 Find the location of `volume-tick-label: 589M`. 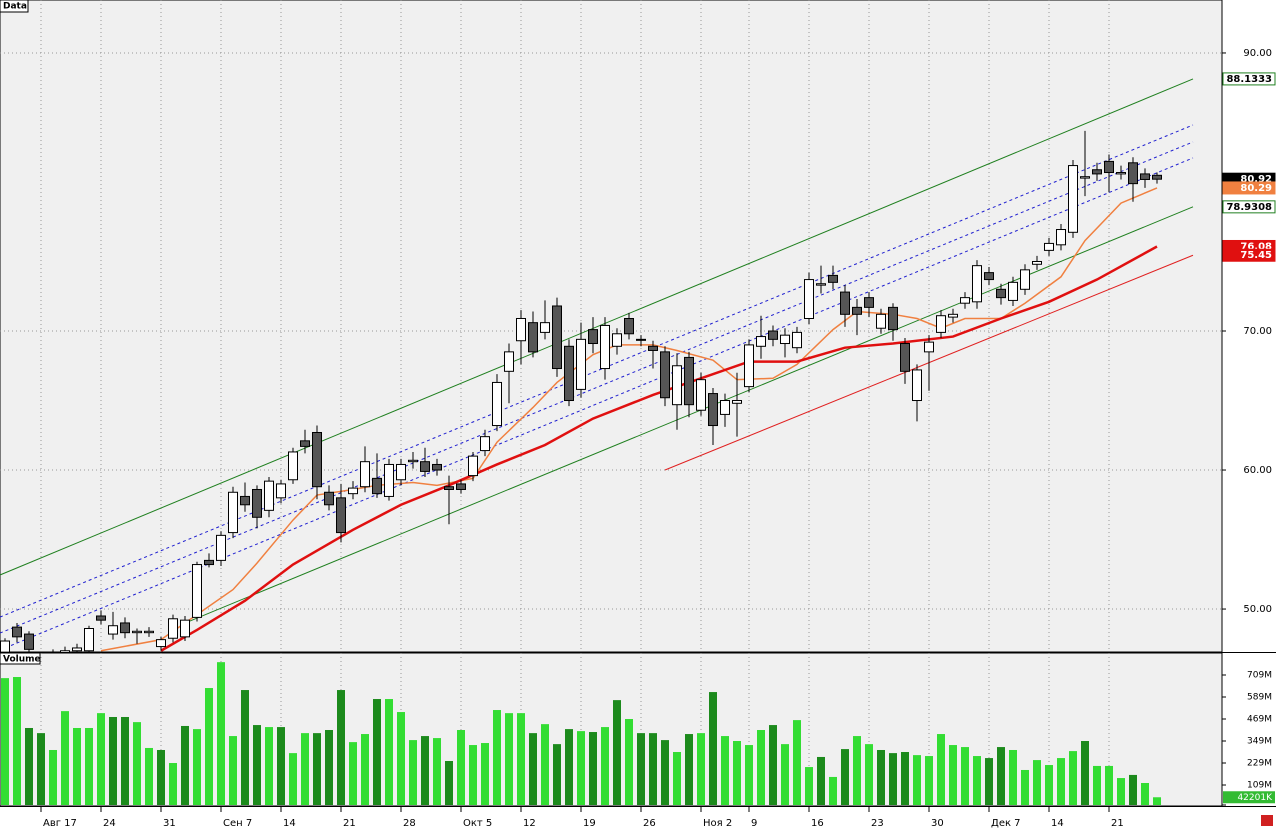

volume-tick-label: 589M is located at coordinates (1259, 698).